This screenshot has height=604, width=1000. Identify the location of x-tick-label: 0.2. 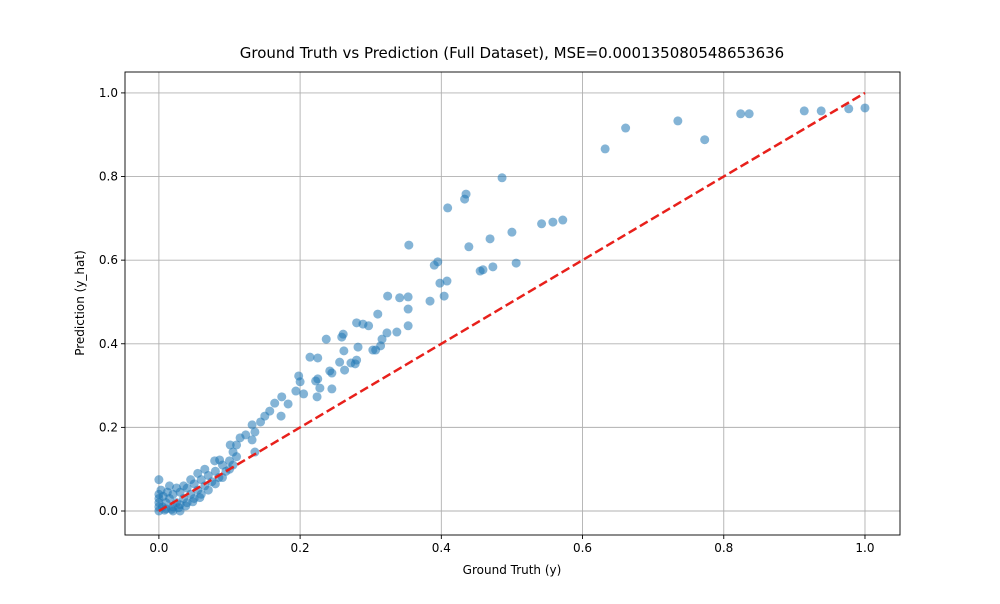
(300, 548).